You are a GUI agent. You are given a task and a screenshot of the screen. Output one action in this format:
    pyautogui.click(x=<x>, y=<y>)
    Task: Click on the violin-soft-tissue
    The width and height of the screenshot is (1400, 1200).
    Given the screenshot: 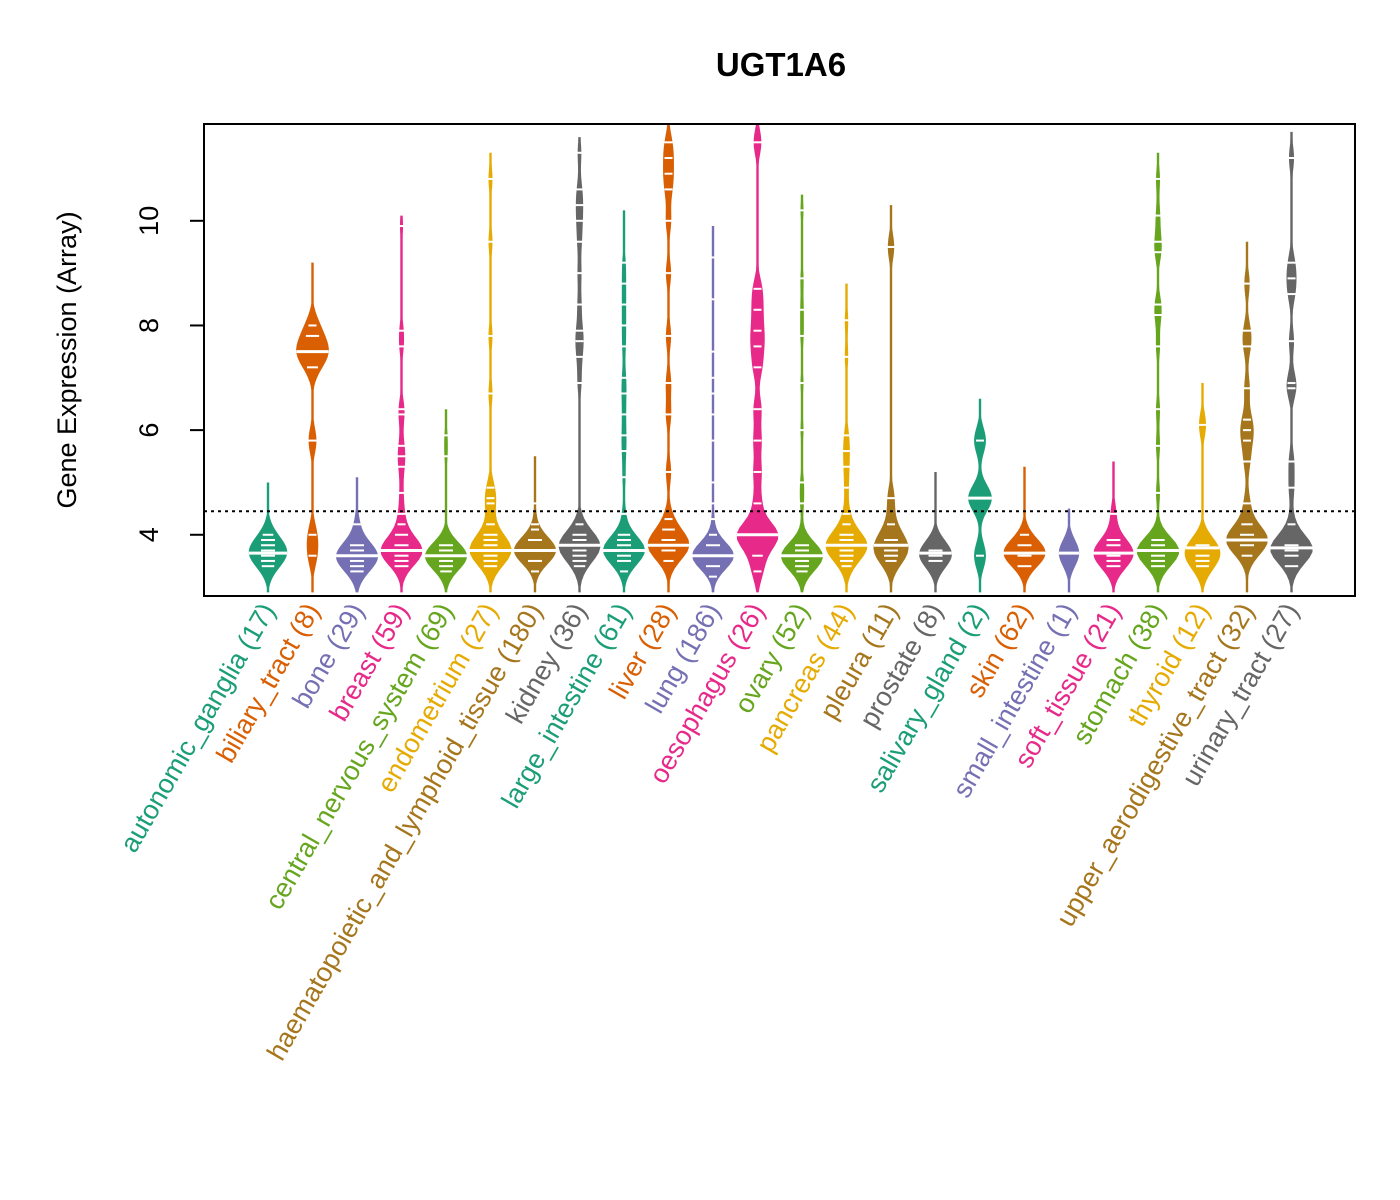 What is the action you would take?
    pyautogui.click(x=1113, y=527)
    